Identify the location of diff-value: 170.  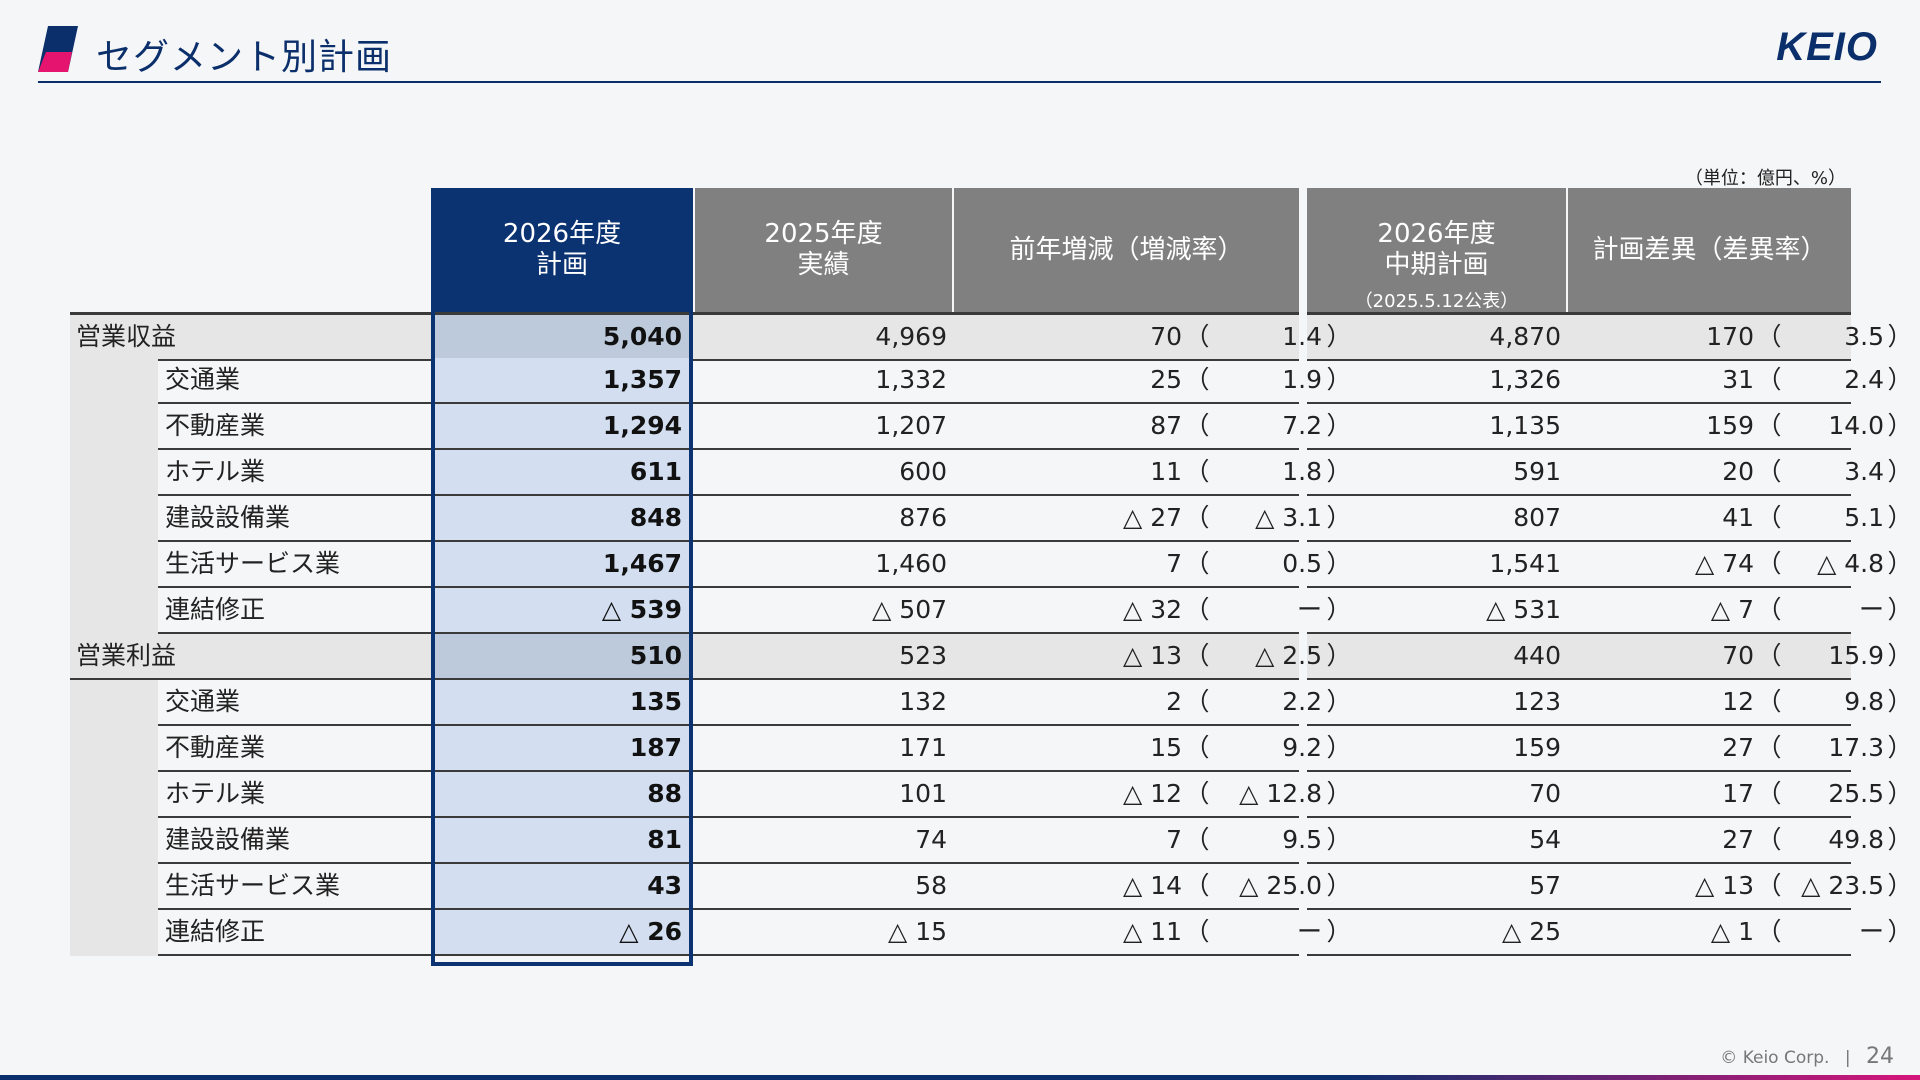
(1730, 336).